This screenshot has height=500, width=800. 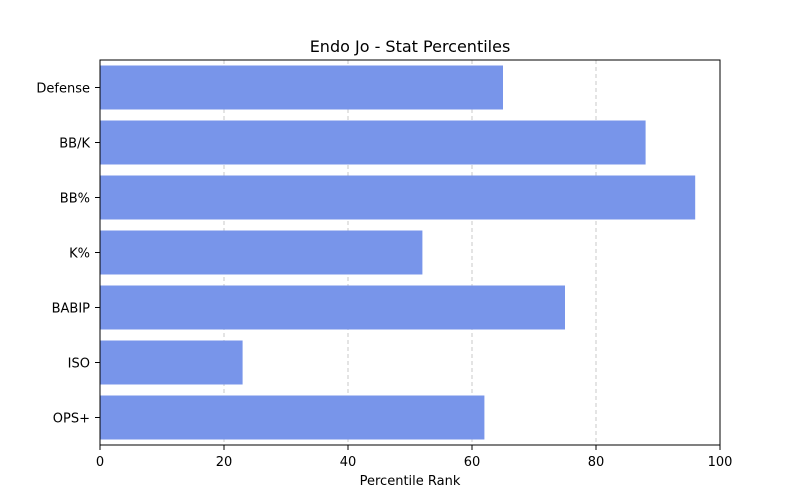 What do you see at coordinates (261, 252) in the screenshot?
I see `bar-K%` at bounding box center [261, 252].